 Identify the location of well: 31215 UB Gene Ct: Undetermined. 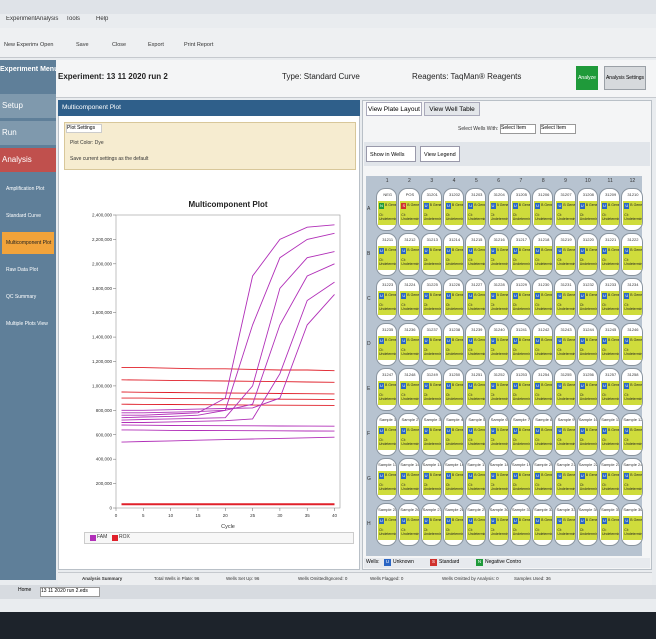
(476, 254).